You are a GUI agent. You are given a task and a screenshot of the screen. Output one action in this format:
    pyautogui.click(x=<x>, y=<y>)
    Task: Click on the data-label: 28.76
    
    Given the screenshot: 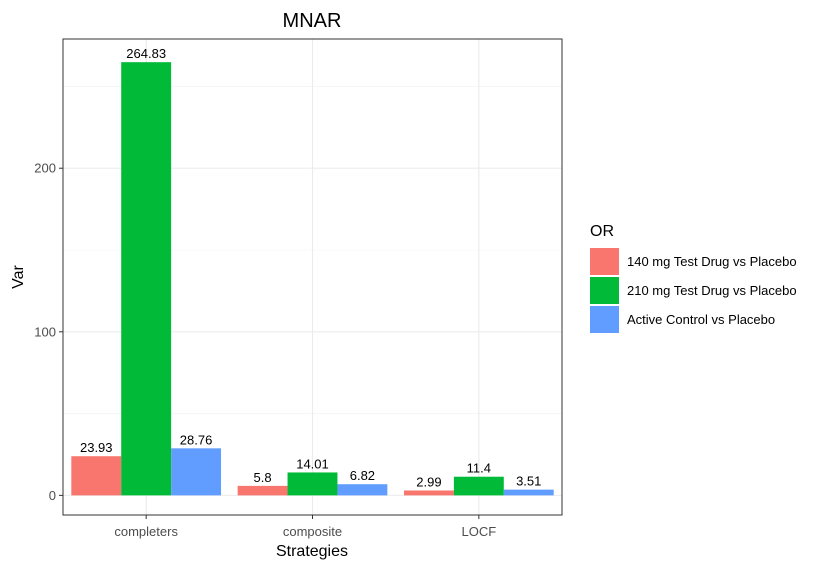 What is the action you would take?
    pyautogui.click(x=196, y=439)
    